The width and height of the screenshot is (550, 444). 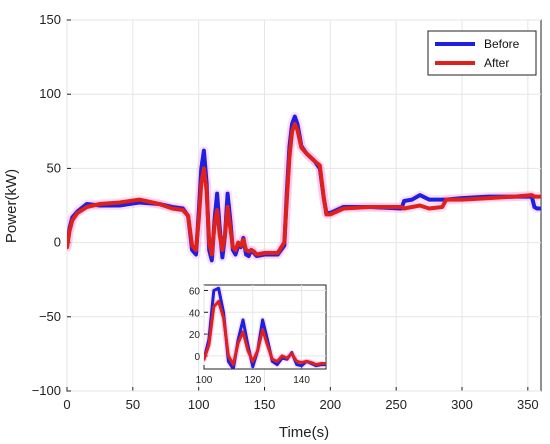 What do you see at coordinates (195, 335) in the screenshot?
I see `inset-y-tick-label: 20` at bounding box center [195, 335].